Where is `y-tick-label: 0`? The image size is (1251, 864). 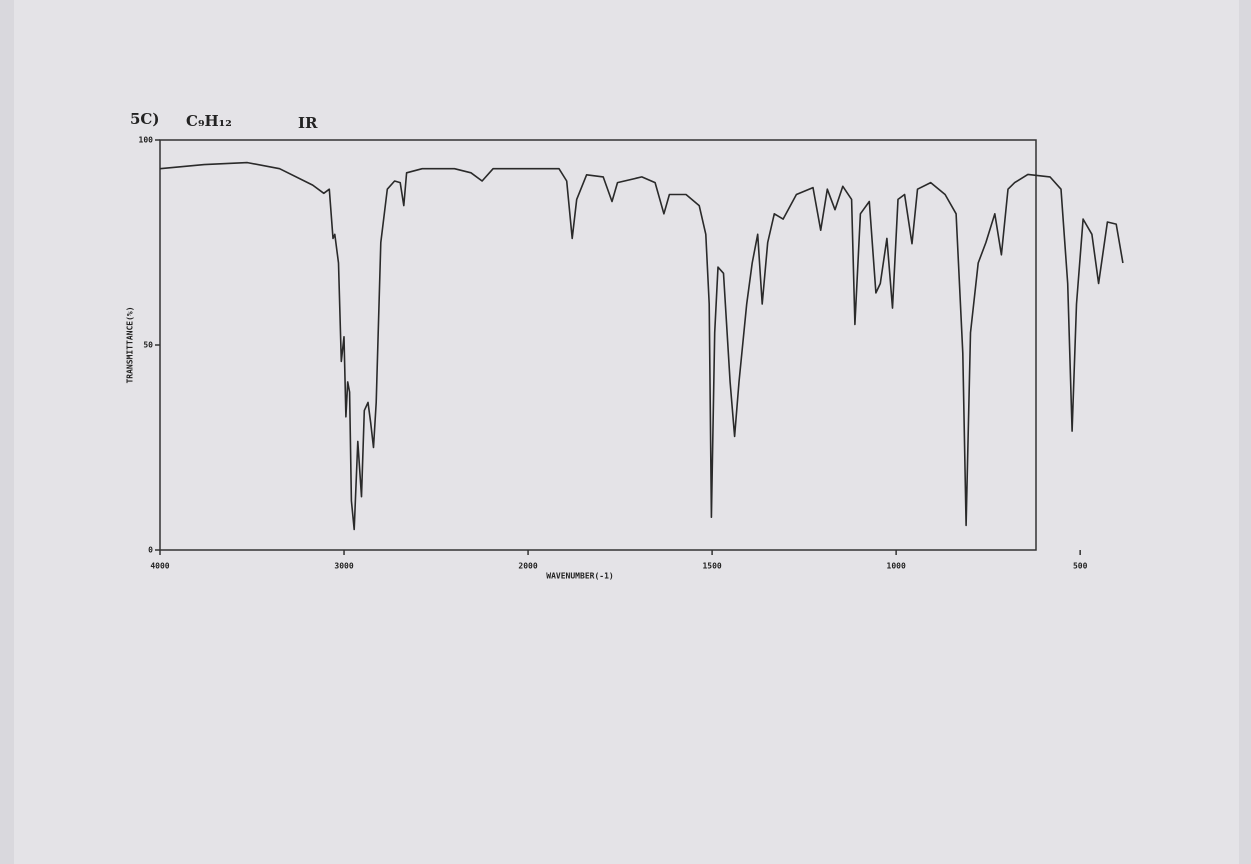
y-tick-label: 0 is located at coordinates (150, 550).